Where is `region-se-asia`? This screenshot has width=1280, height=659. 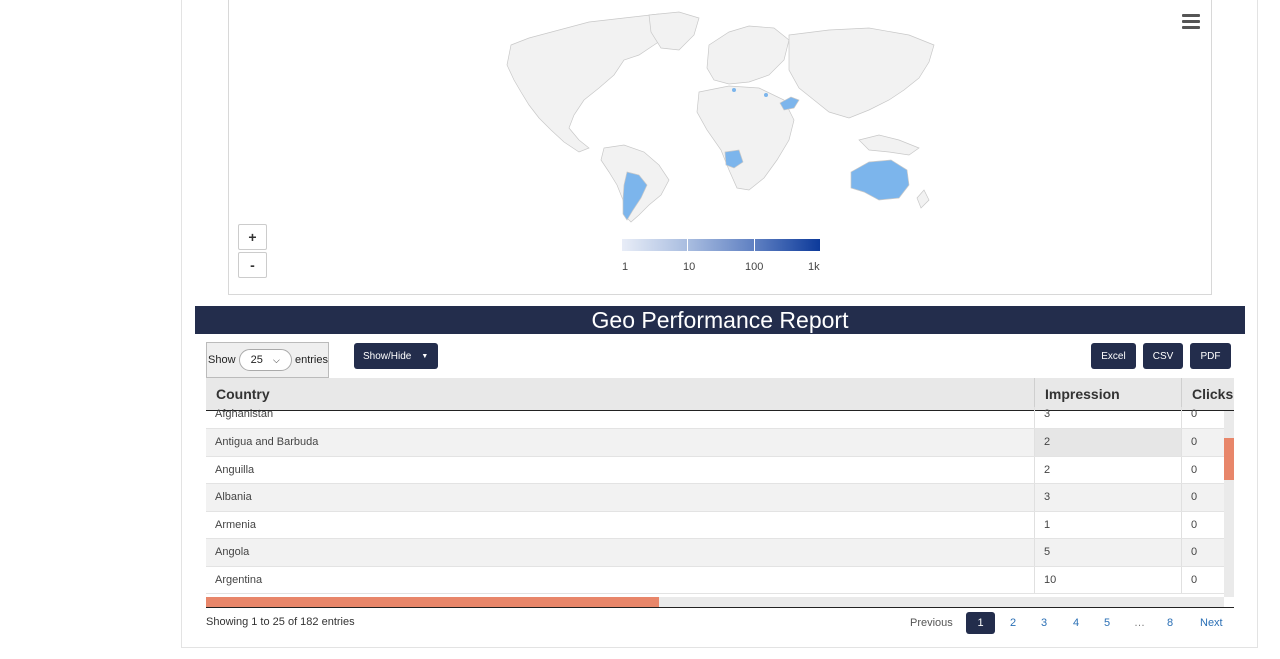 region-se-asia is located at coordinates (889, 145).